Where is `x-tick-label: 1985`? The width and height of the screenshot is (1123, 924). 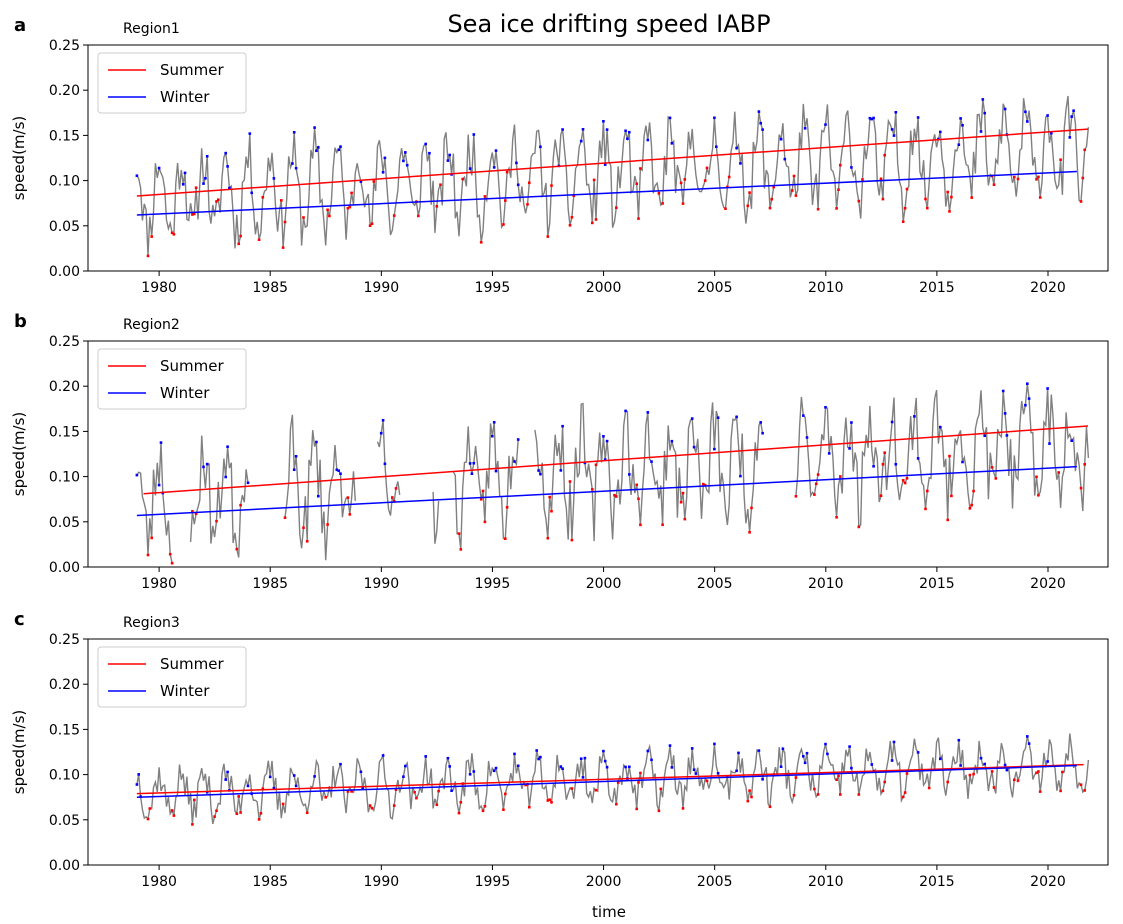
x-tick-label: 1985 is located at coordinates (270, 882).